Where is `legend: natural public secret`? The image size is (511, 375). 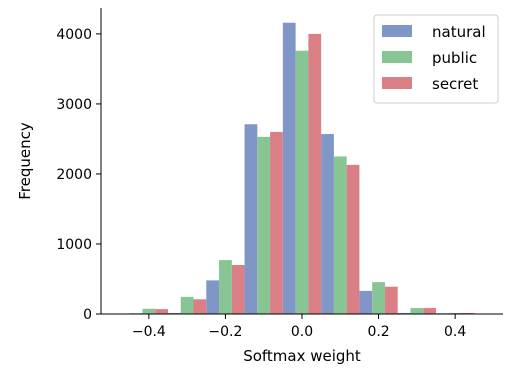 legend: natural public secret is located at coordinates (436, 59).